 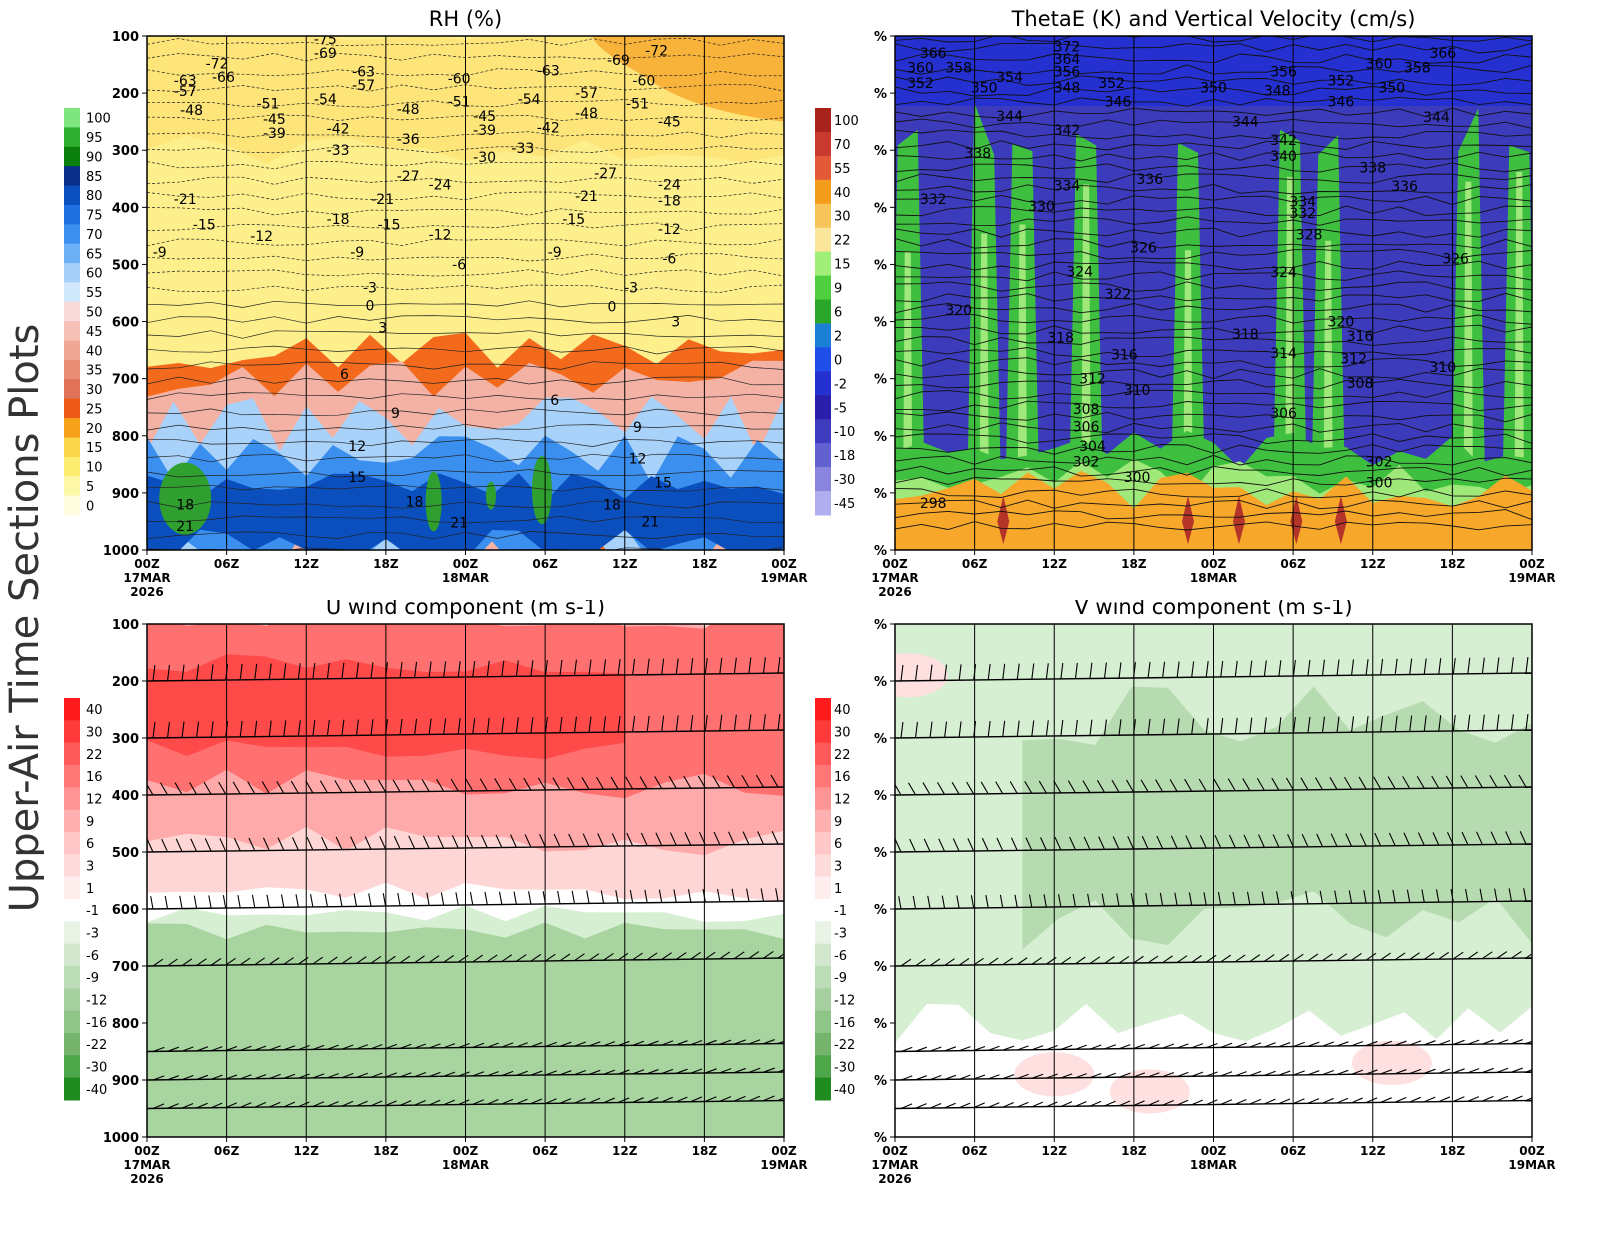 What do you see at coordinates (1531, 1165) in the screenshot?
I see `x-date-label: 19MAR` at bounding box center [1531, 1165].